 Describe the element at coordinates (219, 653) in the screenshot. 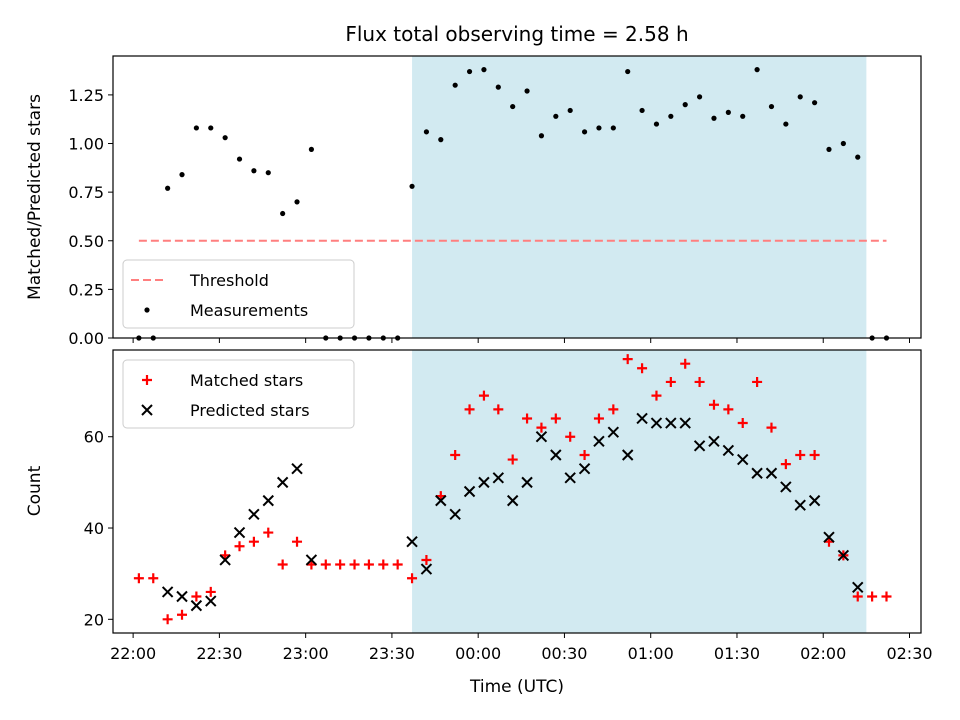

I see `x-tick-label: 22:30` at that location.